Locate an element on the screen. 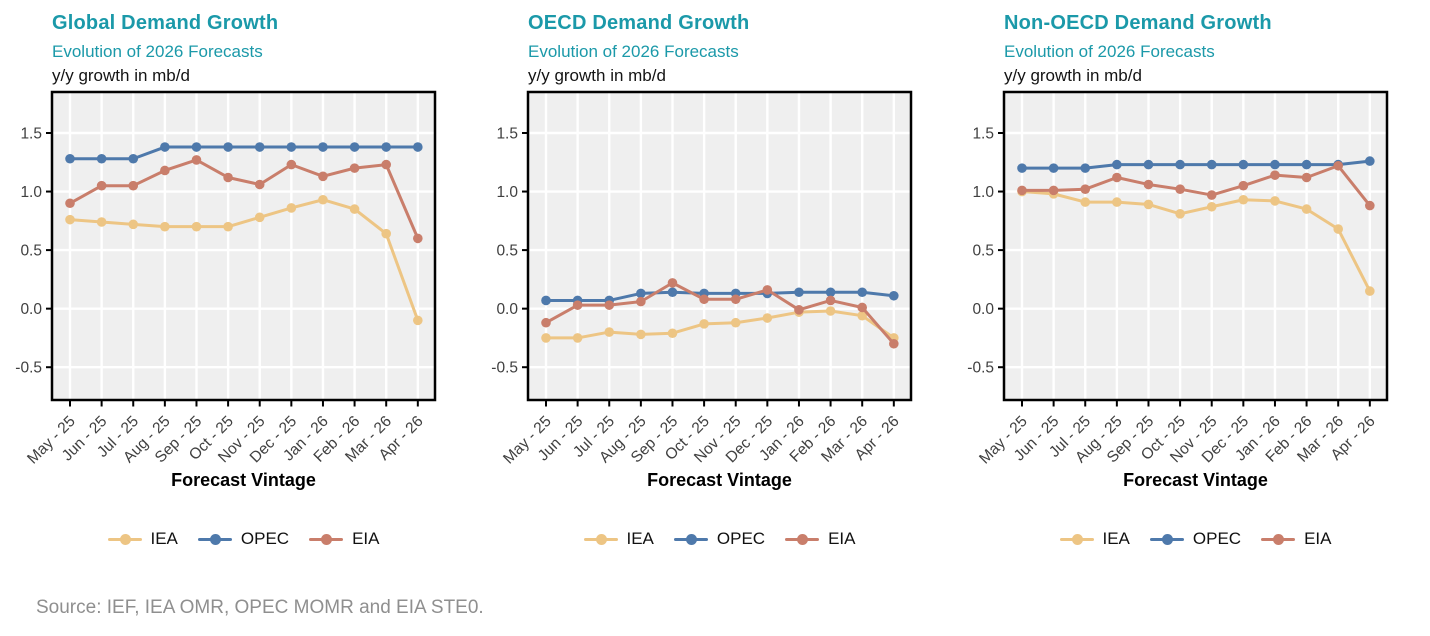  y-tick-label: 0.0 is located at coordinates (983, 309).